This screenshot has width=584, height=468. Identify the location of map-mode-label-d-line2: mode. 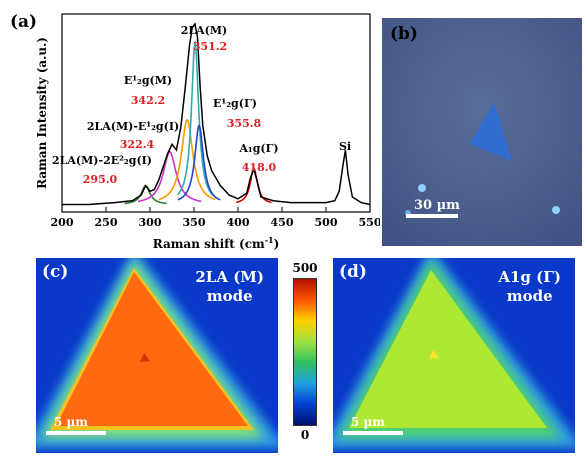
(529, 296).